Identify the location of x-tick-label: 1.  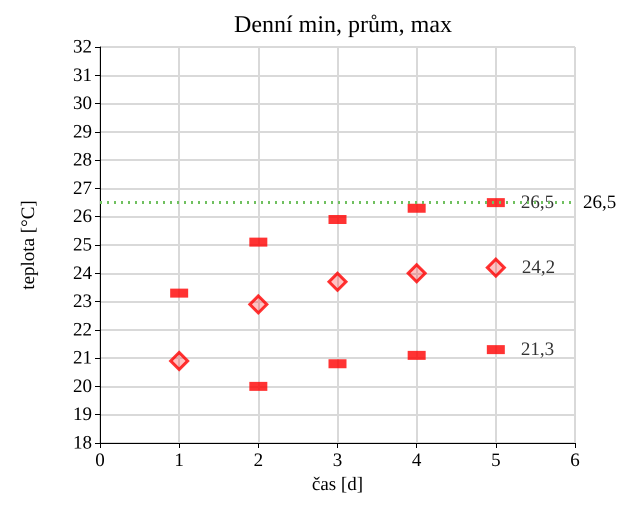
(179, 460).